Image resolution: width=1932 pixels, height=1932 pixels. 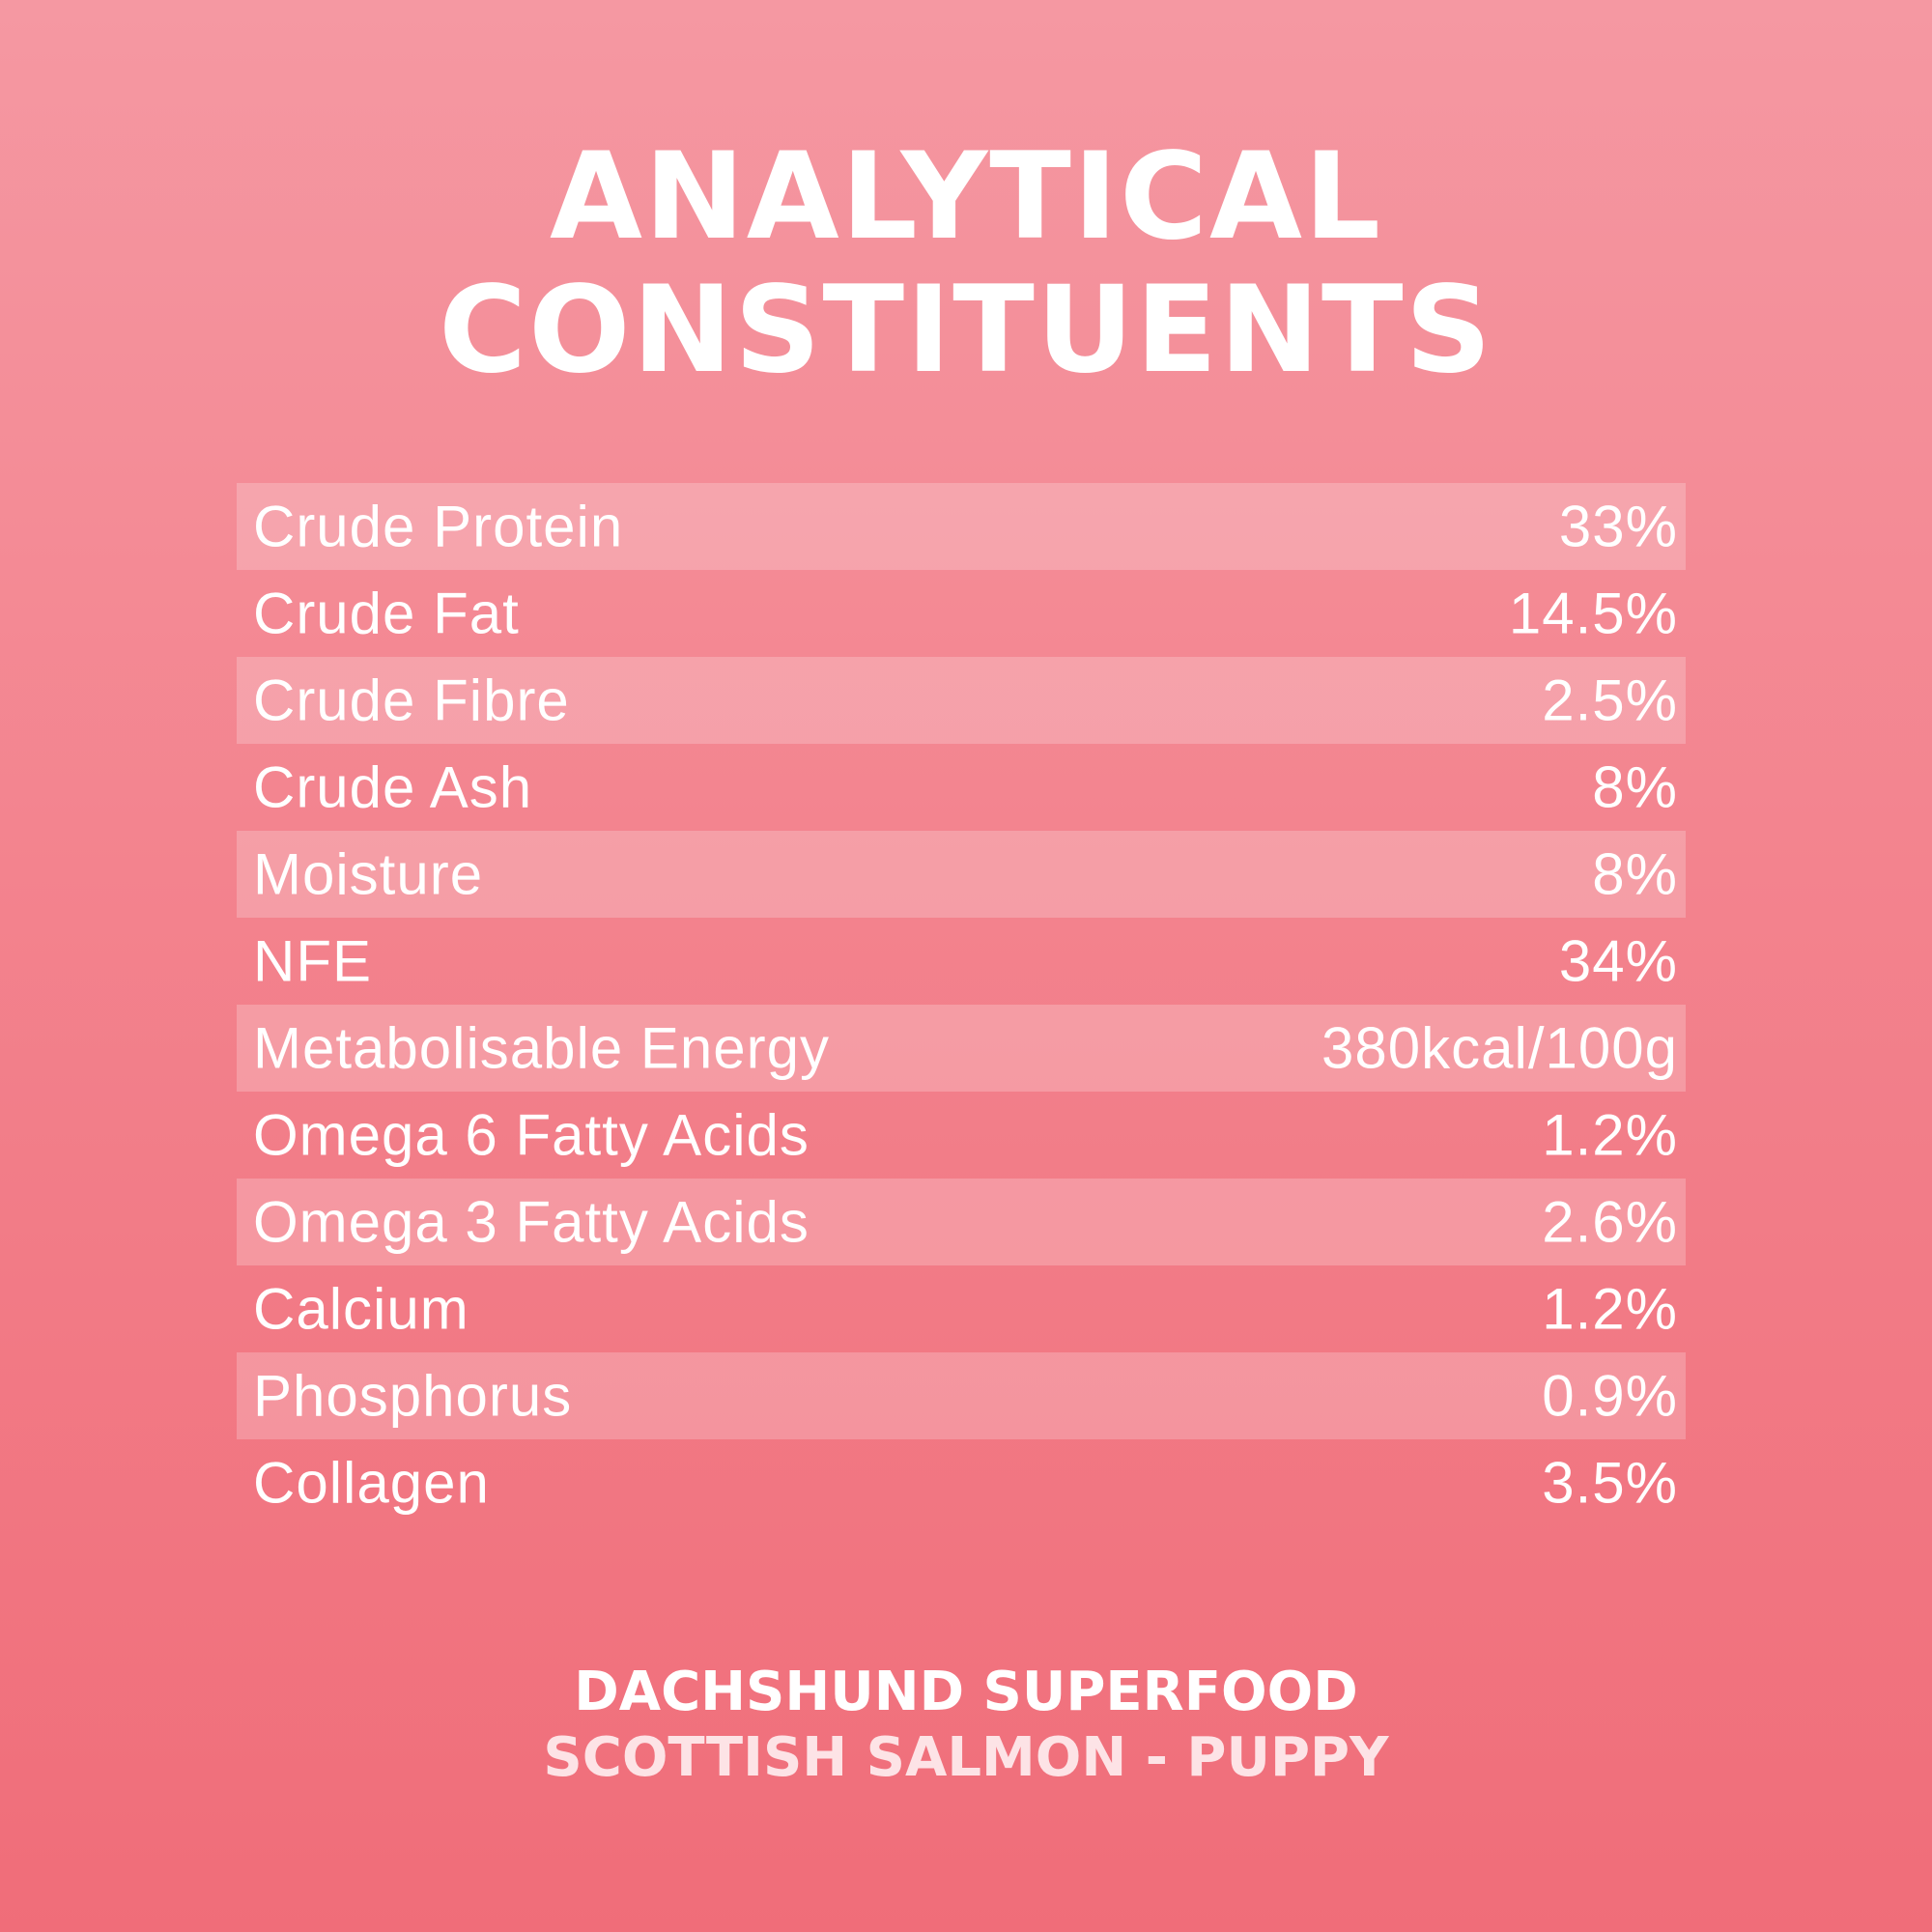 What do you see at coordinates (966, 330) in the screenshot?
I see `title-line-2: CONSTITUENTS` at bounding box center [966, 330].